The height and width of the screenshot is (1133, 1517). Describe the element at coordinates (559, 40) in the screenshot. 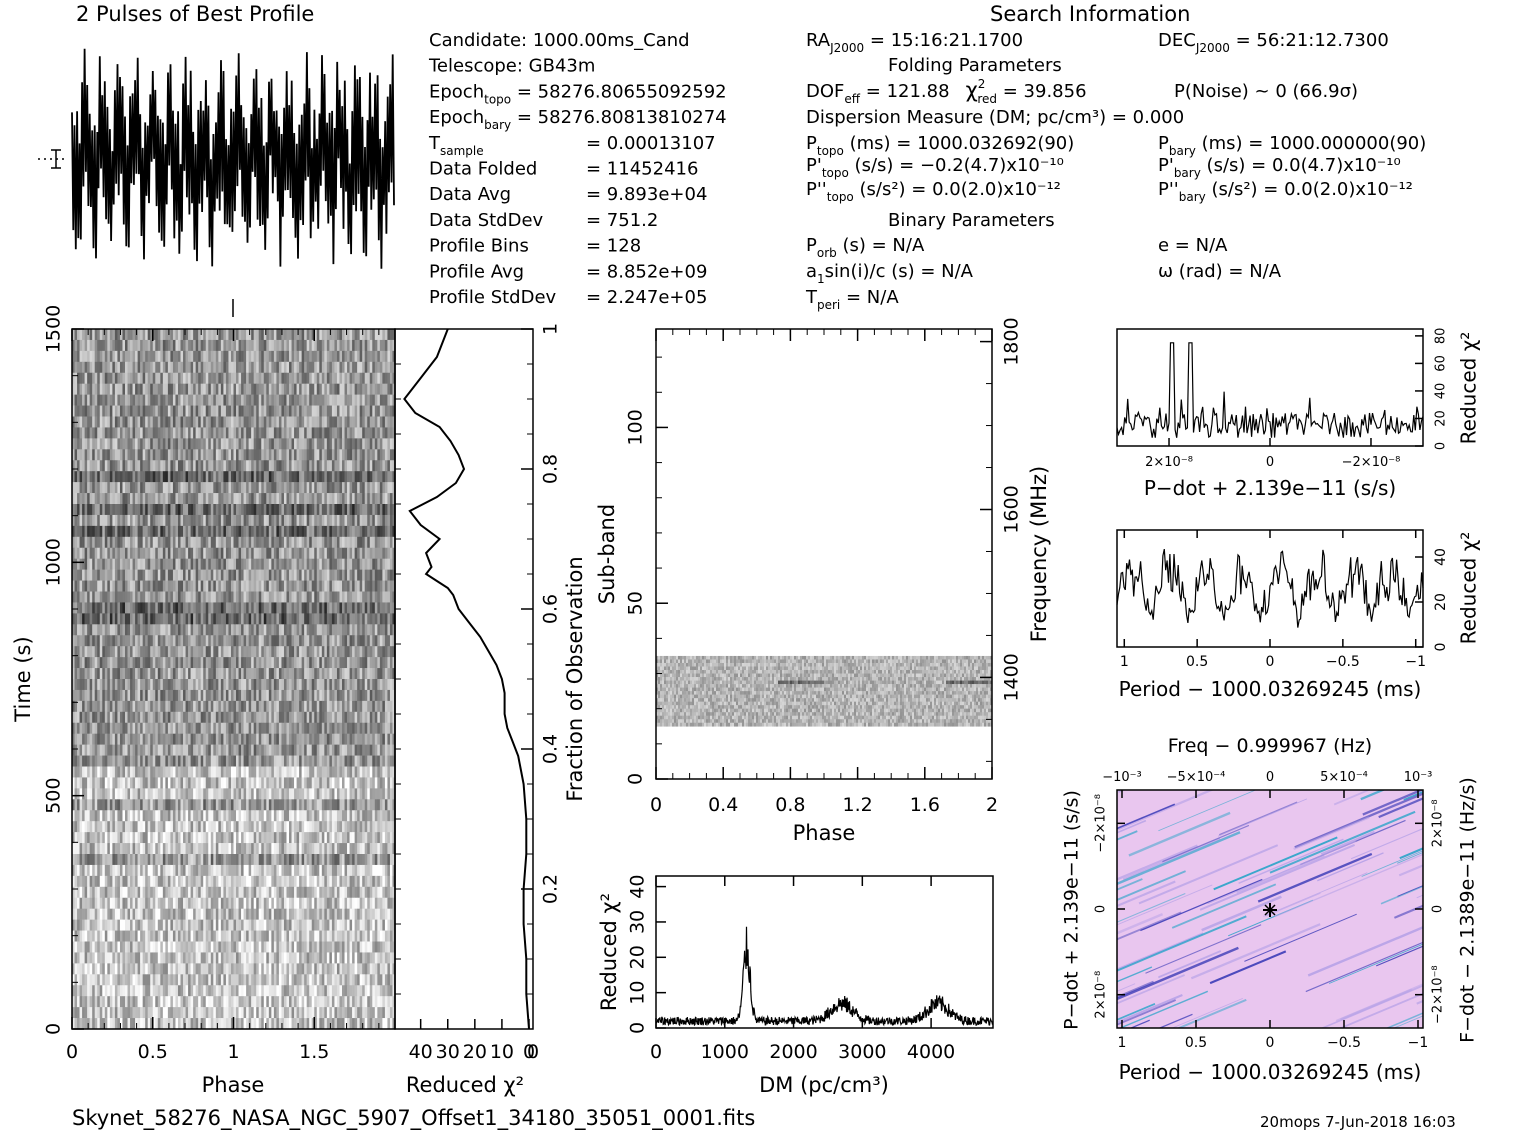

I see `info-row: Candidate: 1000.00ms_Cand` at that location.